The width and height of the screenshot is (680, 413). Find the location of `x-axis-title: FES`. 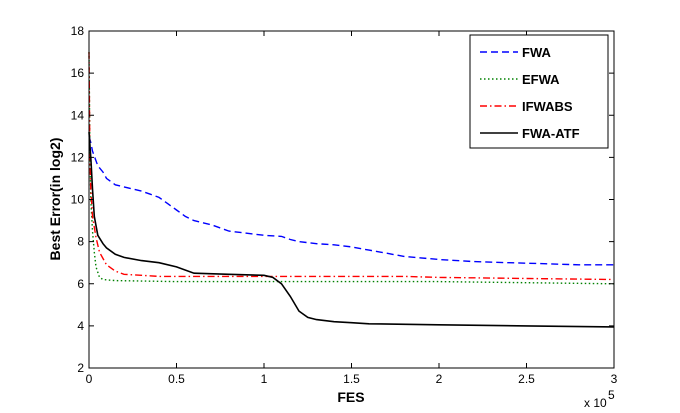

x-axis-title: FES is located at coordinates (350, 397).